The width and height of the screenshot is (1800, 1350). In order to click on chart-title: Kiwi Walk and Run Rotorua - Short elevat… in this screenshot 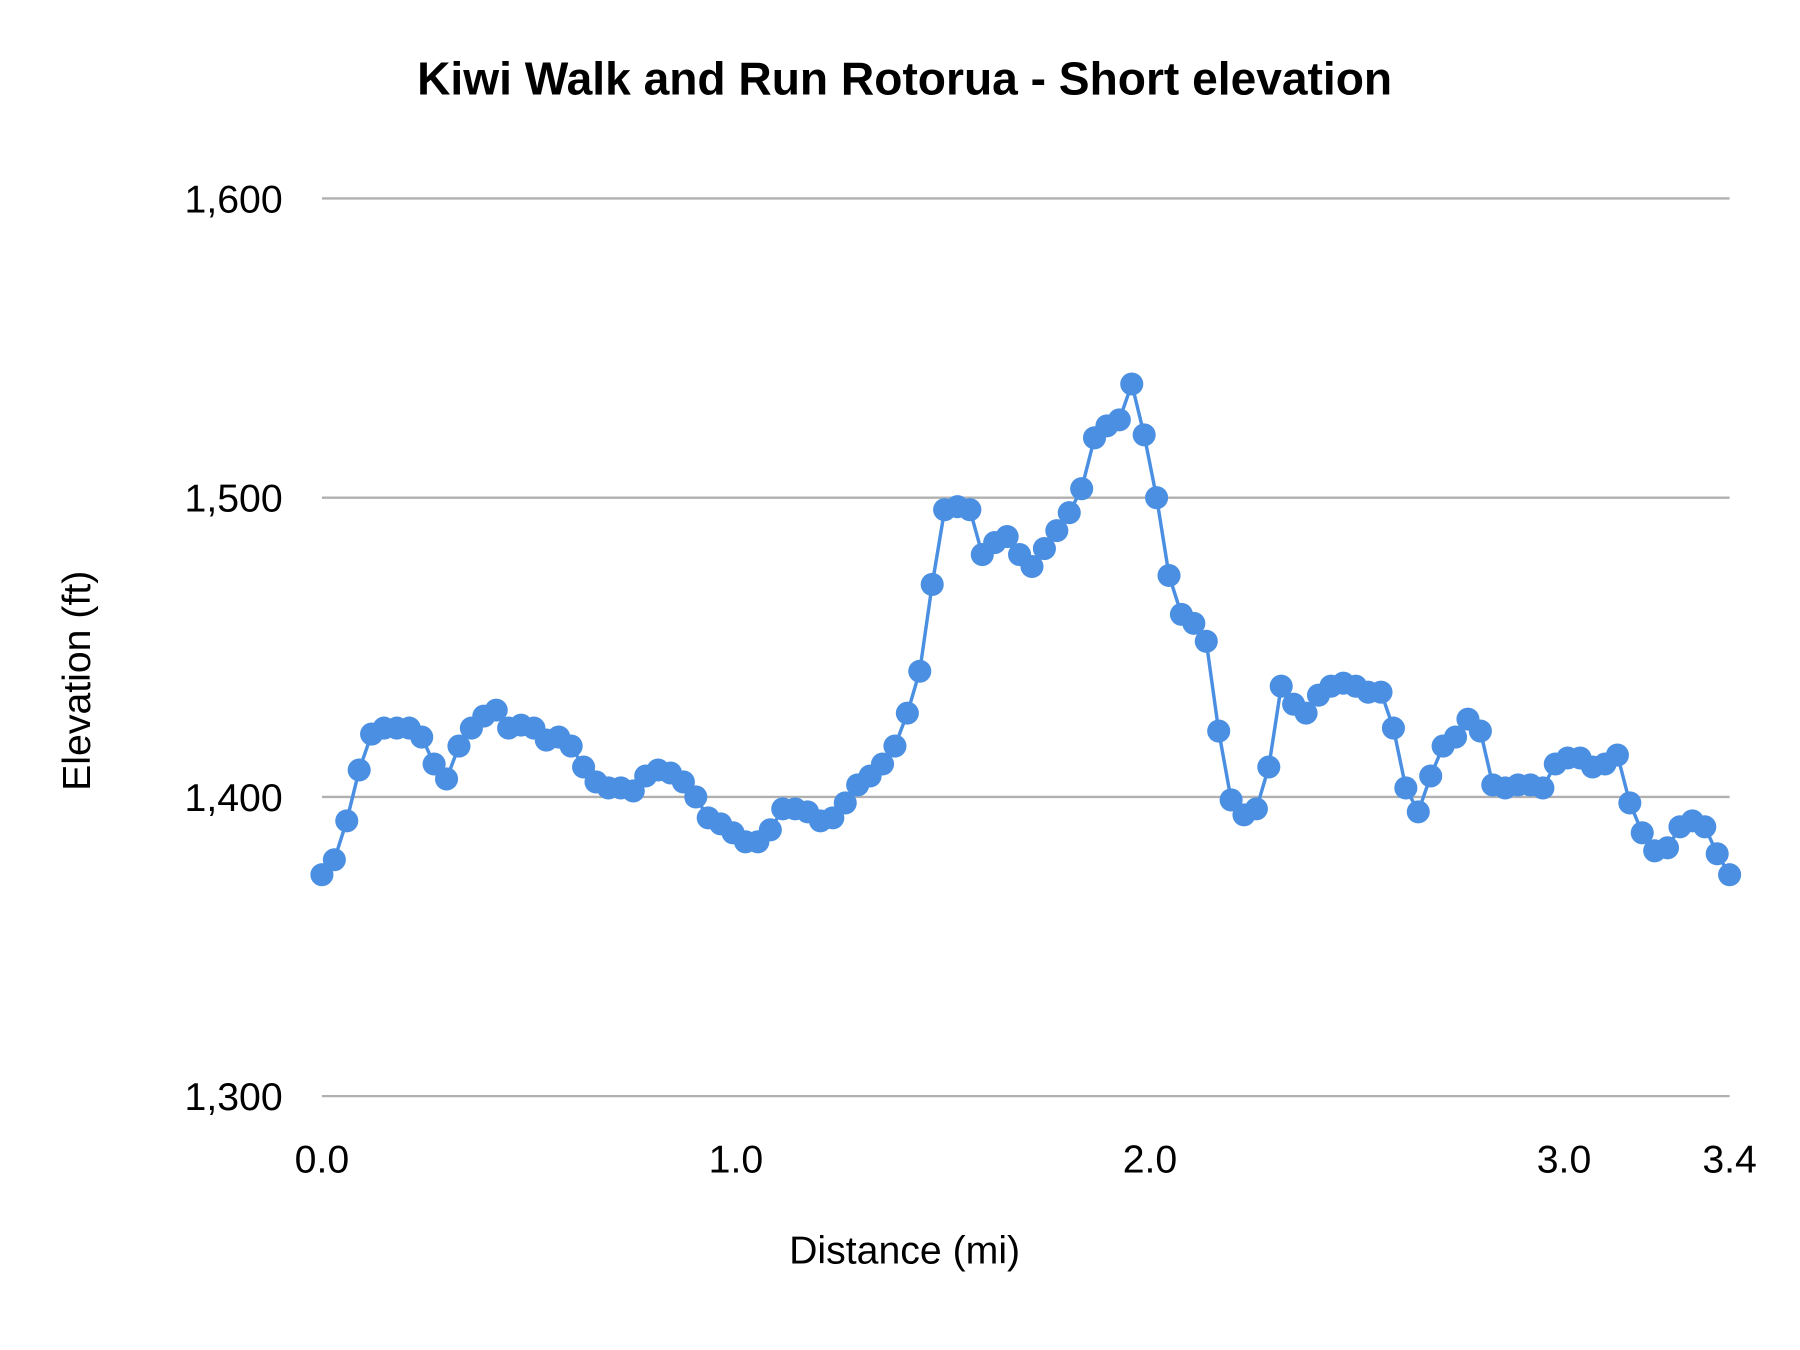, I will do `click(904, 79)`.